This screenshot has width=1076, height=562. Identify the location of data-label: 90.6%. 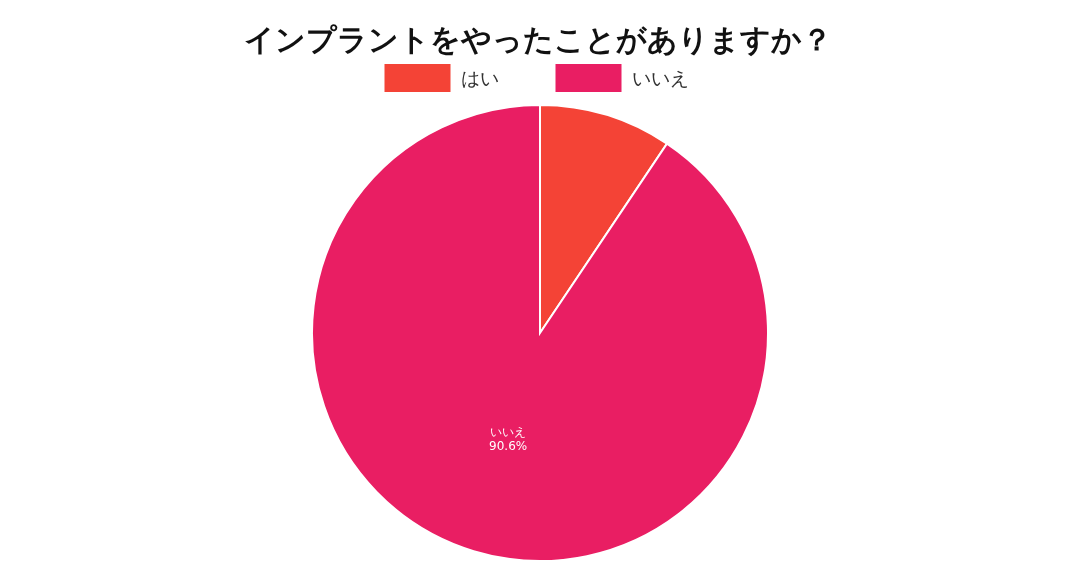
(508, 445).